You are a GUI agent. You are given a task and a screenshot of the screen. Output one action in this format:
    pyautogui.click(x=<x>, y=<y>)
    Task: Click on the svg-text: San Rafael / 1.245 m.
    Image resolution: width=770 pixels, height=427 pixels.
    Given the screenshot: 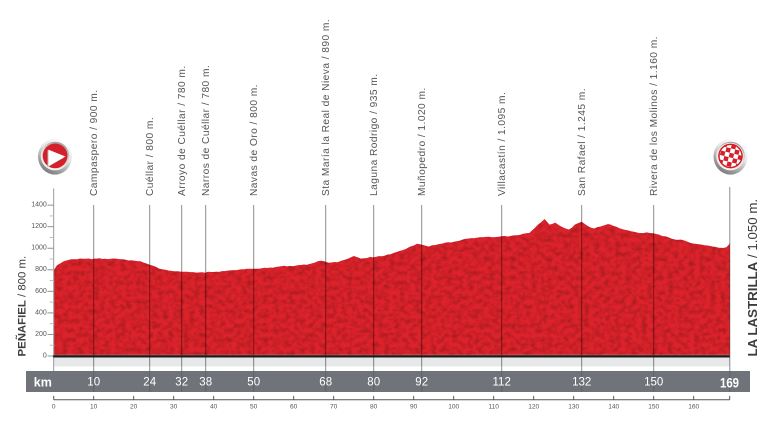 What is the action you would take?
    pyautogui.click(x=582, y=142)
    